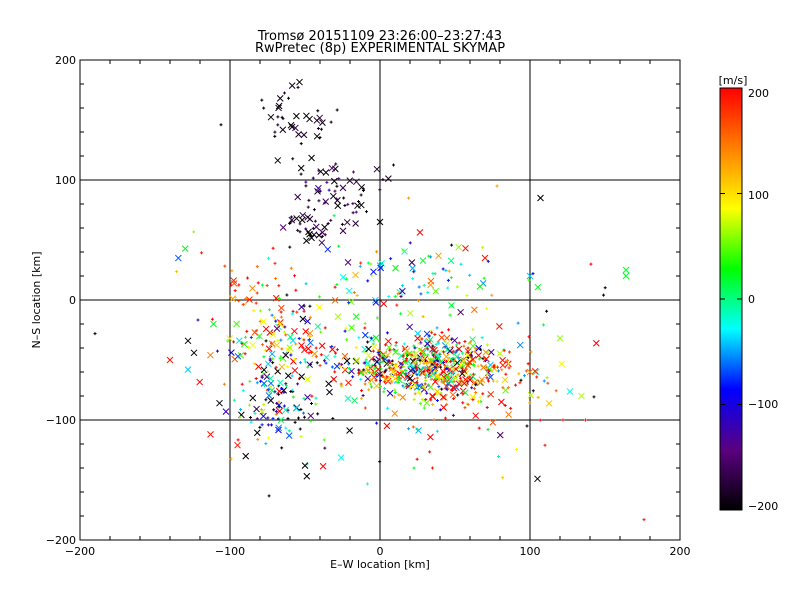 This screenshot has width=800, height=600. What do you see at coordinates (731, 299) in the screenshot?
I see `colorbar-ticks` at bounding box center [731, 299].